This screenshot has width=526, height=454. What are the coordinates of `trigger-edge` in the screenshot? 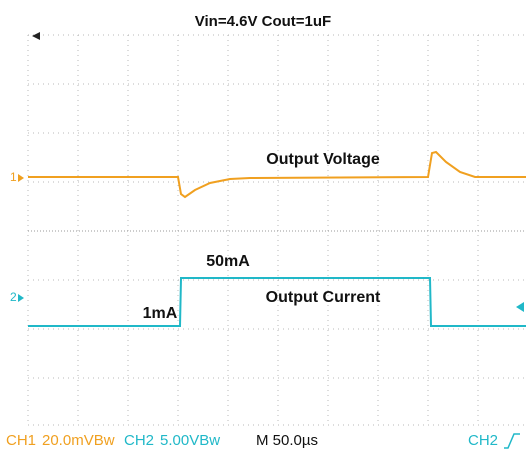 It's located at (512, 441).